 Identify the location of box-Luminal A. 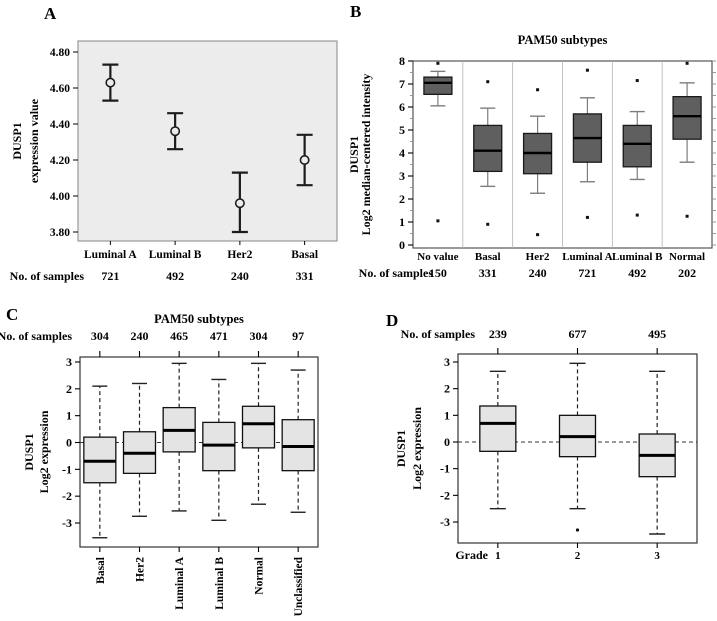
(587, 143).